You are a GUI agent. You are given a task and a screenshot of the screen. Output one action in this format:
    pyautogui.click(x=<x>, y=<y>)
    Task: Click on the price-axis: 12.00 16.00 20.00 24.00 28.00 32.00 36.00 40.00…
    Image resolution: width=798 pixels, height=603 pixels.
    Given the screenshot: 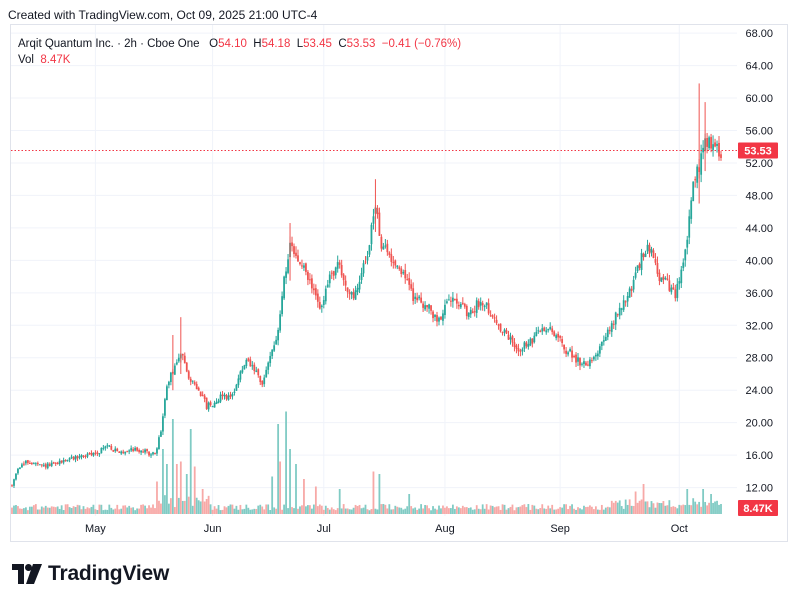 What is the action you would take?
    pyautogui.click(x=759, y=261)
    